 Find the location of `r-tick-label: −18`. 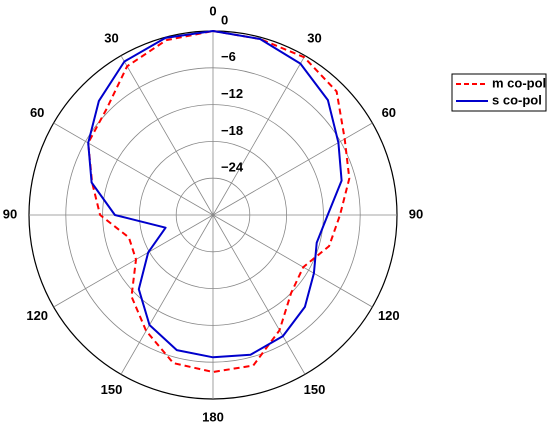

r-tick-label: −18 is located at coordinates (232, 130).